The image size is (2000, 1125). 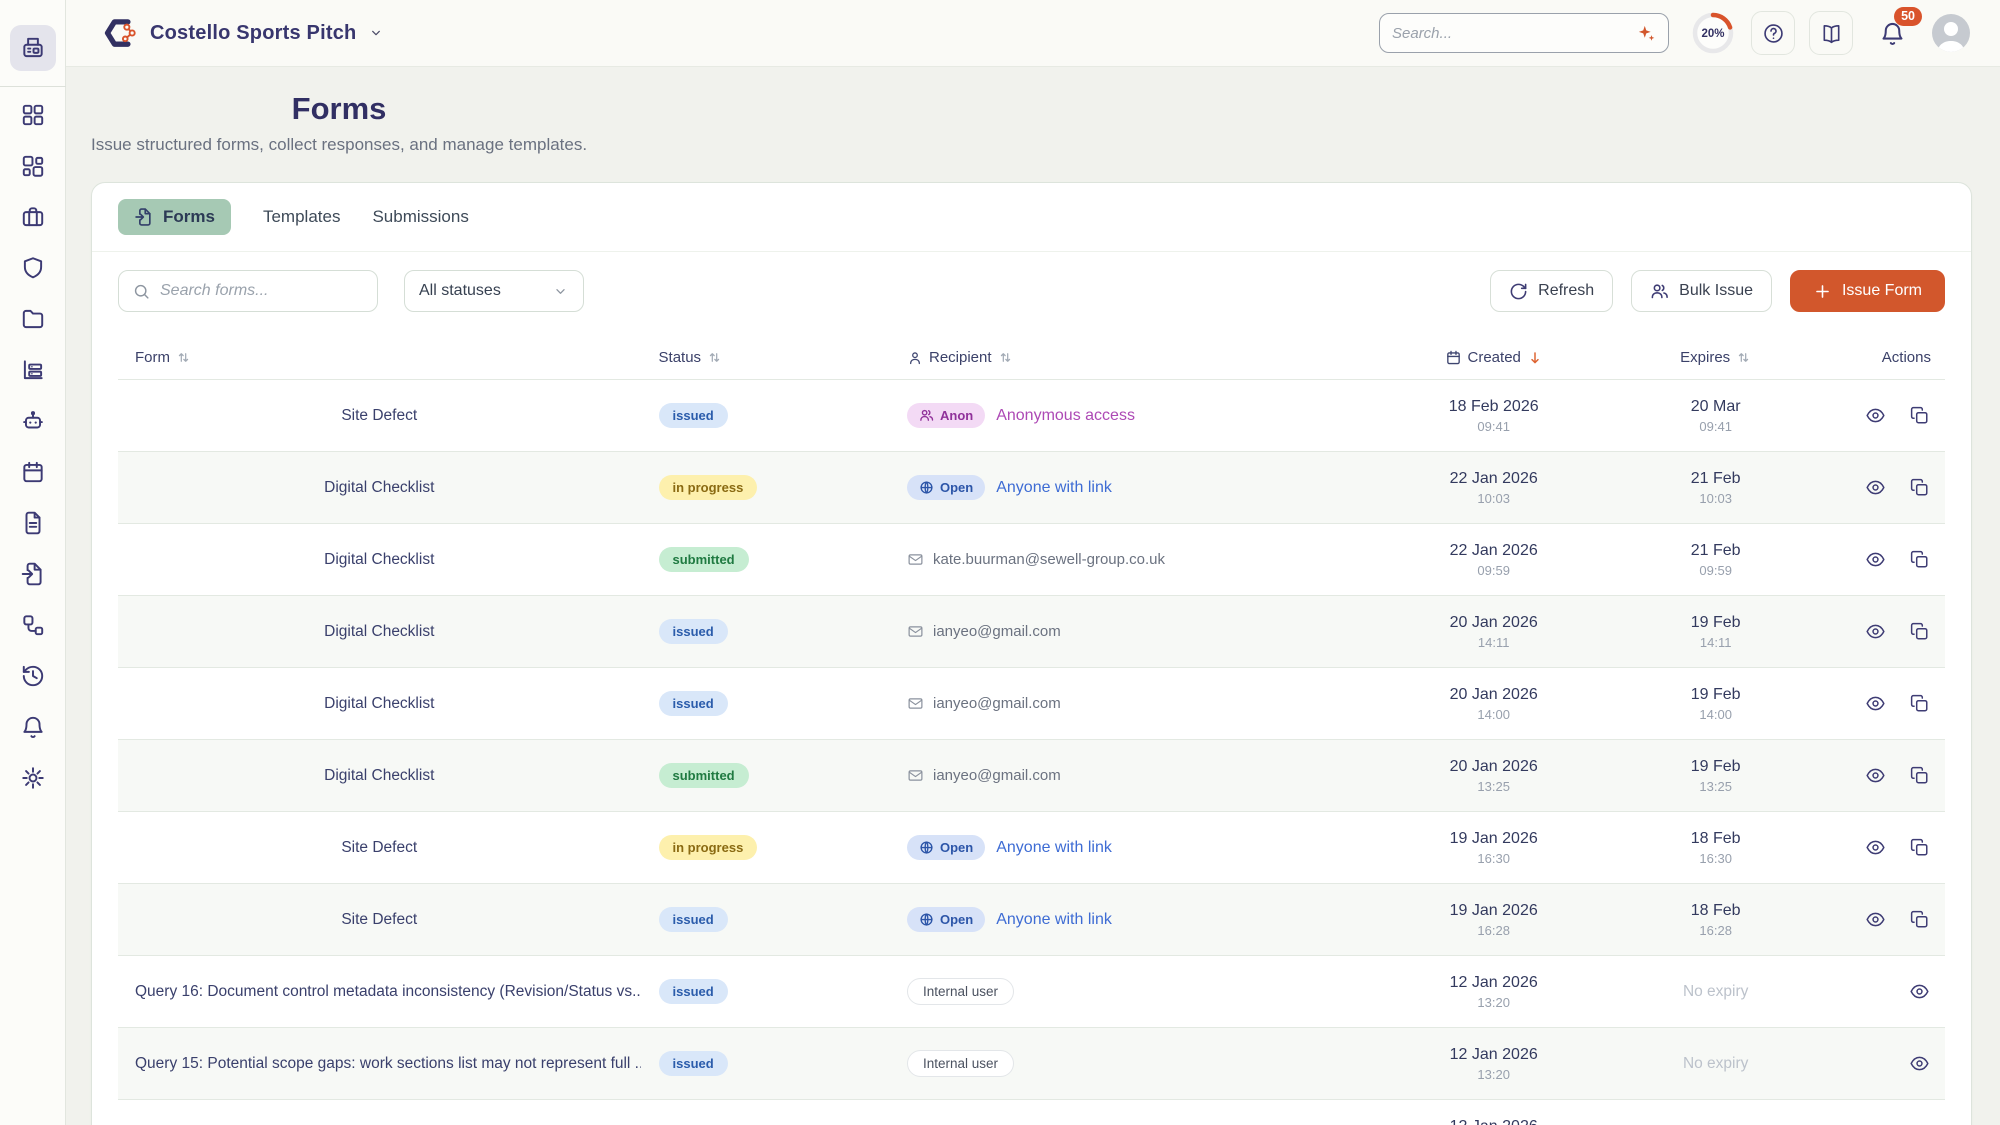 I want to click on user-avatar, so click(x=1951, y=33).